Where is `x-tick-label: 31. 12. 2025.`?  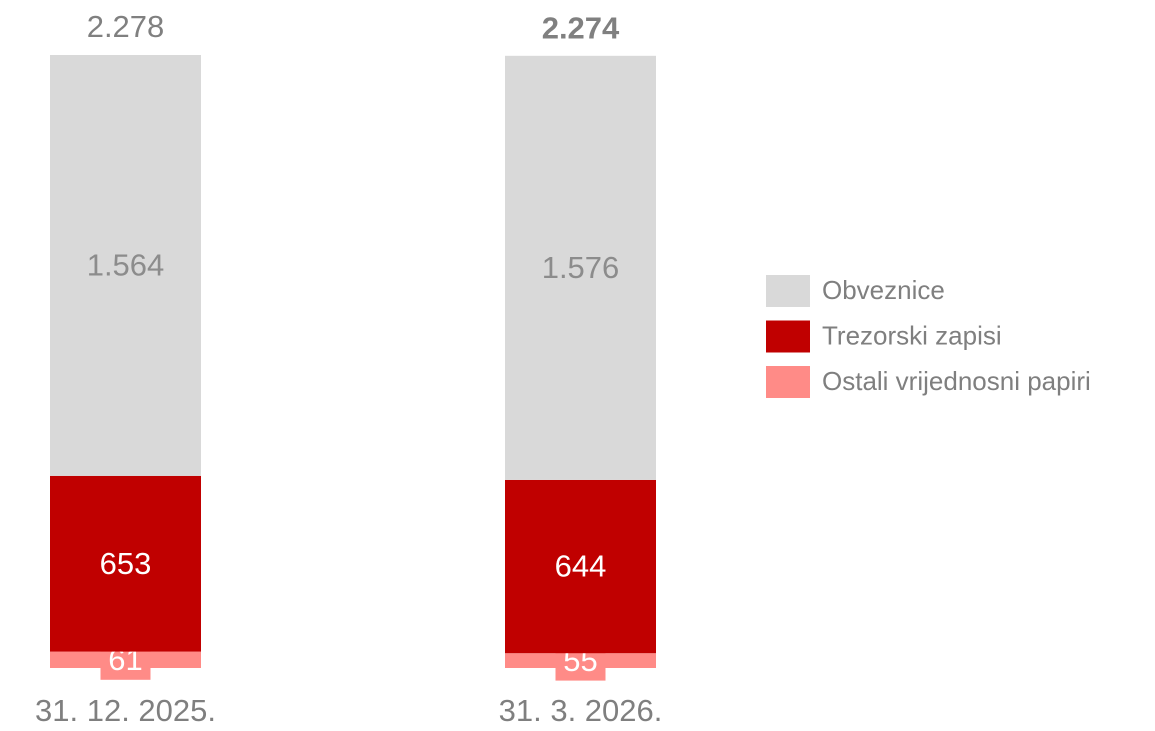
x-tick-label: 31. 12. 2025. is located at coordinates (125, 710).